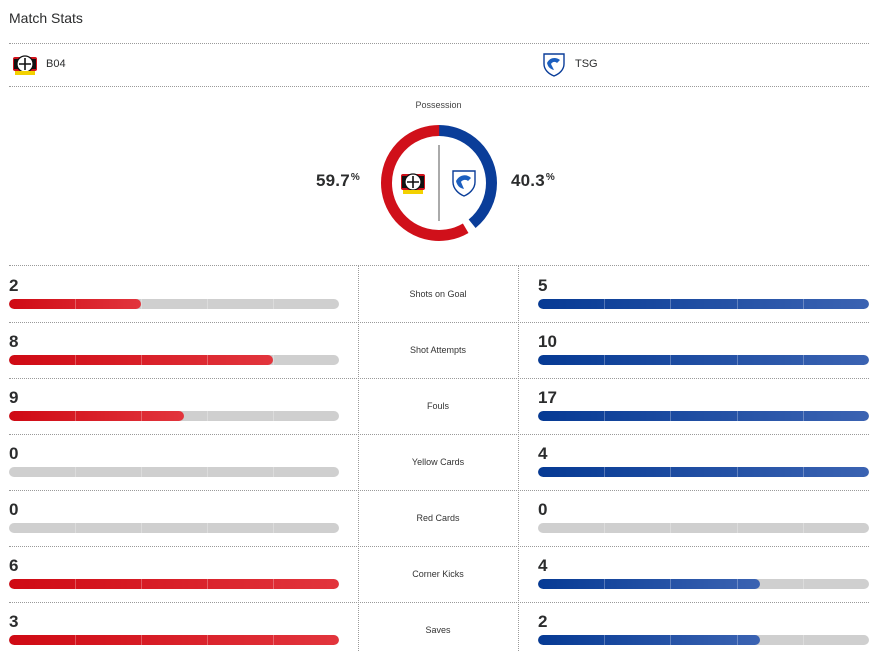 The width and height of the screenshot is (882, 658). What do you see at coordinates (14, 565) in the screenshot?
I see `home-stat-value: 6` at bounding box center [14, 565].